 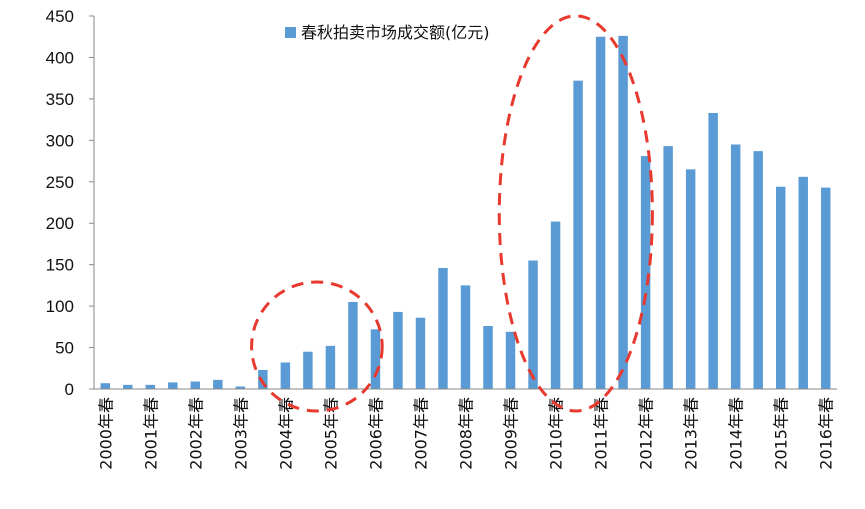 I want to click on x-tick-label: 2011年春, so click(x=601, y=433).